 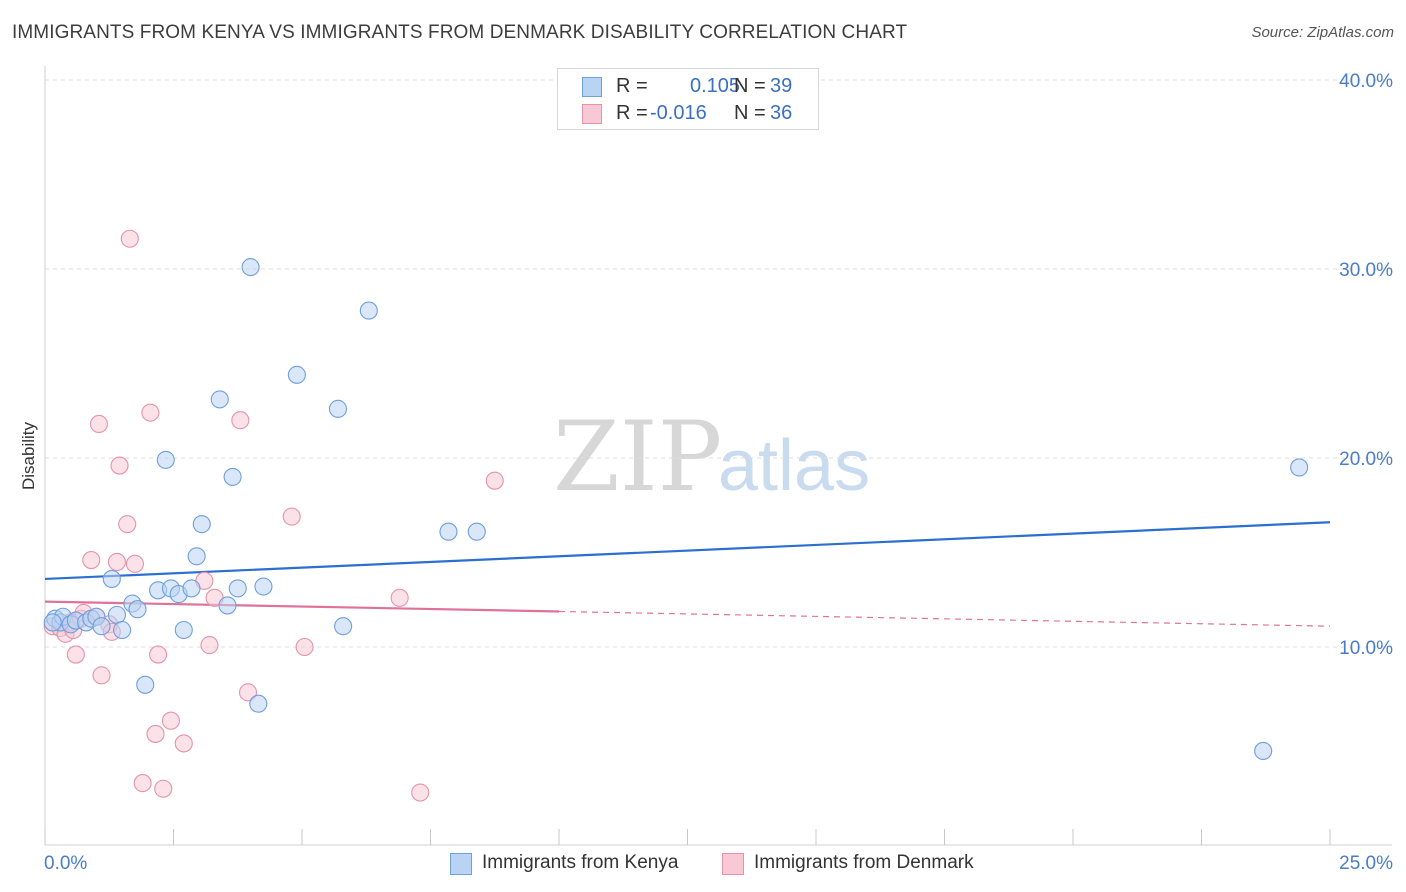 What do you see at coordinates (715, 86) in the screenshot?
I see `r-value: 0.105` at bounding box center [715, 86].